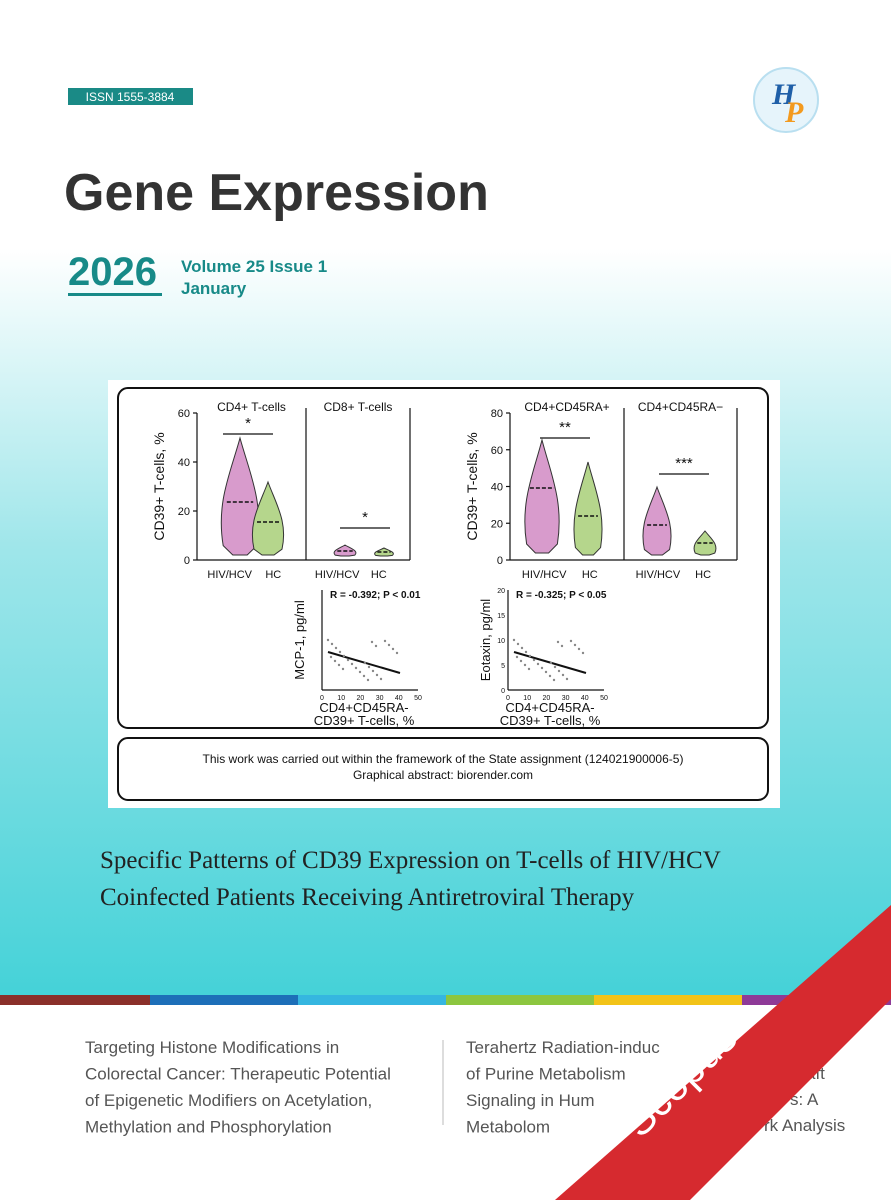 This screenshot has height=1200, width=891. Describe the element at coordinates (130, 97) in the screenshot. I see `issn: ISSN 1555-3884` at that location.